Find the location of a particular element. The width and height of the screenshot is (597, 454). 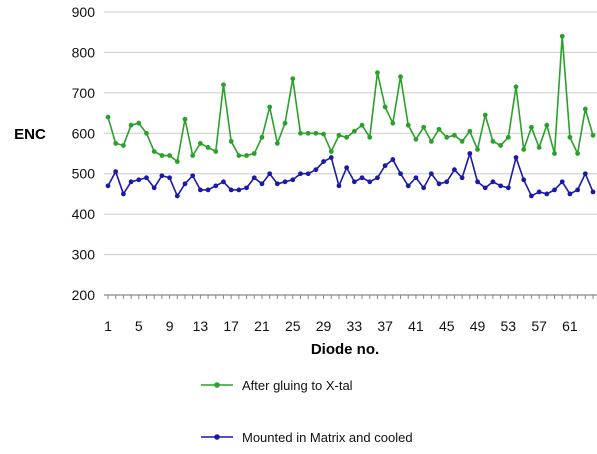

y-axis-title: ENC is located at coordinates (30, 134).